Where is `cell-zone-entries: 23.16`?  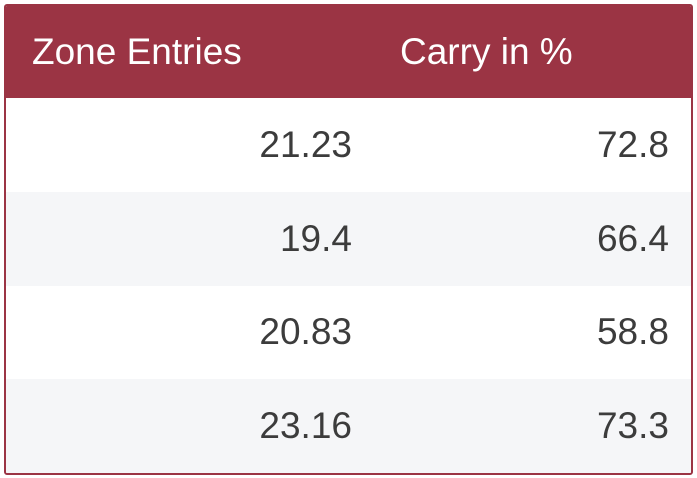
cell-zone-entries: 23.16 is located at coordinates (305, 426).